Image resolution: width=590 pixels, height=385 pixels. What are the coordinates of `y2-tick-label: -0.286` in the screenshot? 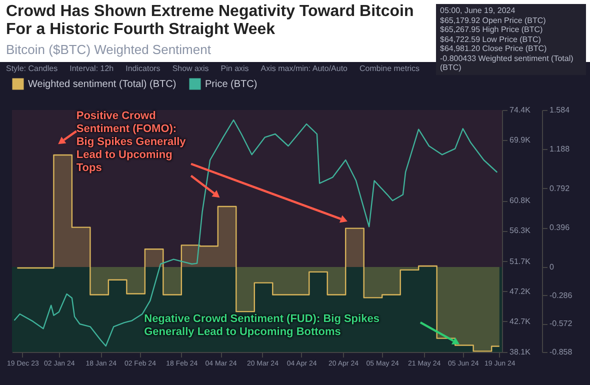 It's located at (561, 295).